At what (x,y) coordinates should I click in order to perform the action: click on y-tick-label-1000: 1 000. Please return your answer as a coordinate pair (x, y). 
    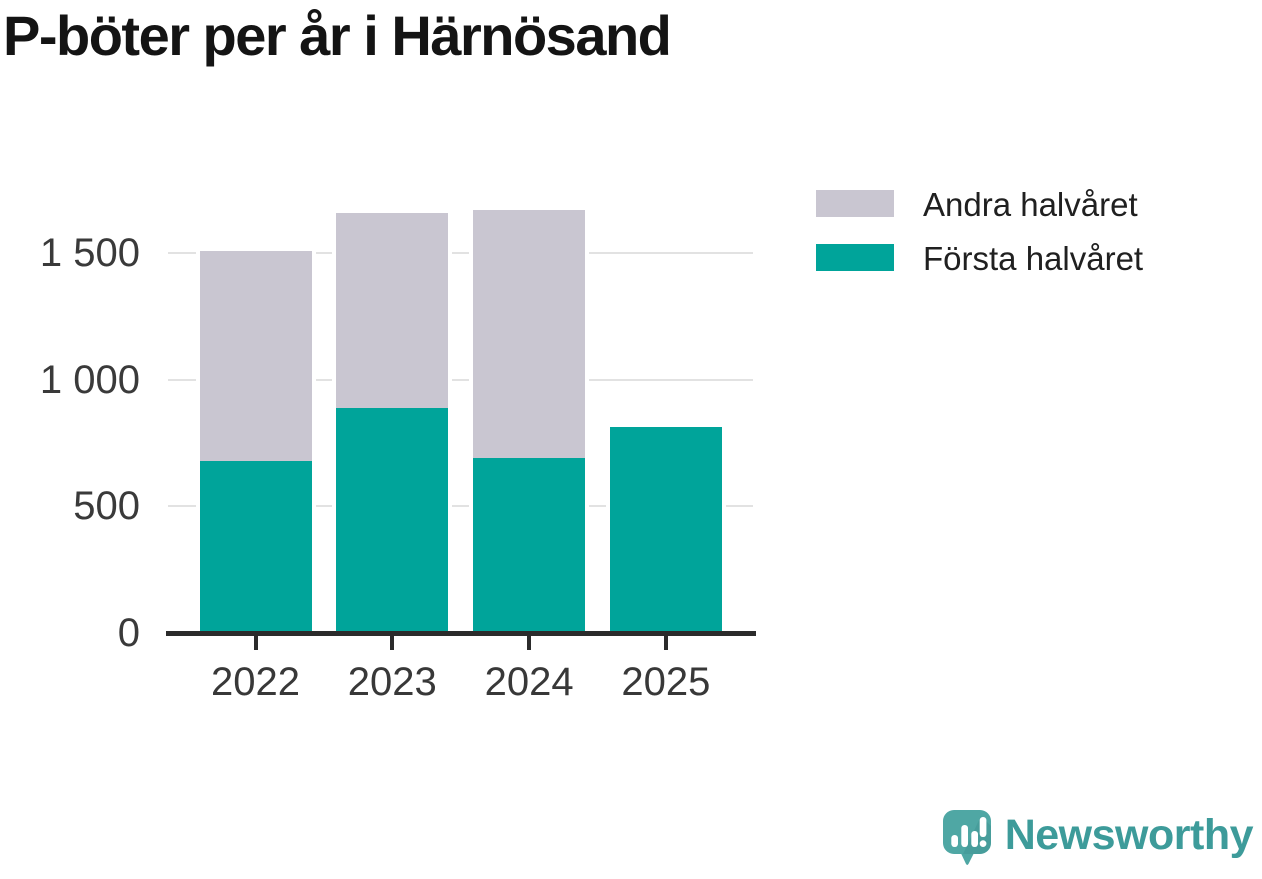
    Looking at the image, I should click on (89, 379).